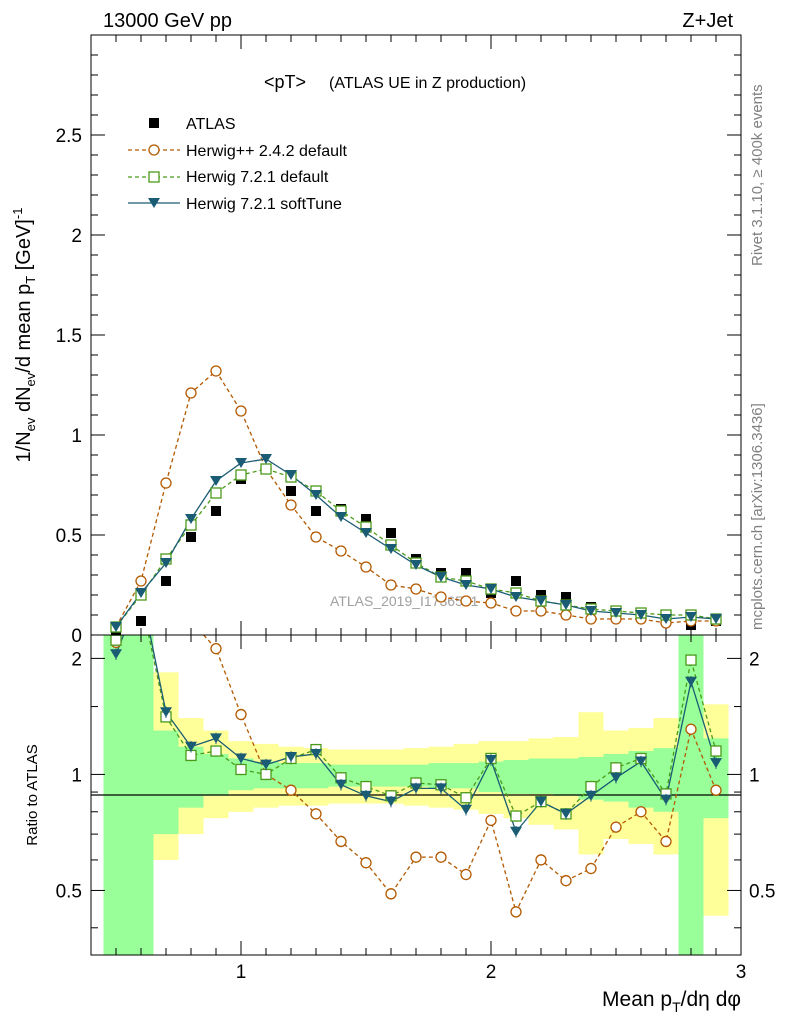 This screenshot has width=786, height=1024. Describe the element at coordinates (235, 204) in the screenshot. I see `legend-entry-herwig7-softtune: Herwig 7.2.1 softTune` at that location.